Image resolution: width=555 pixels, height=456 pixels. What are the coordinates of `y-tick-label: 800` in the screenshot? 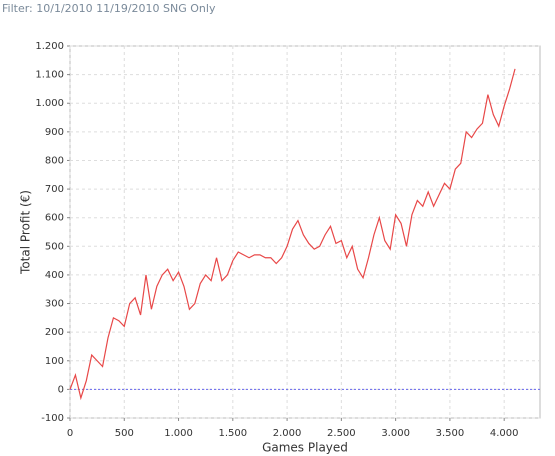 It's located at (54, 160).